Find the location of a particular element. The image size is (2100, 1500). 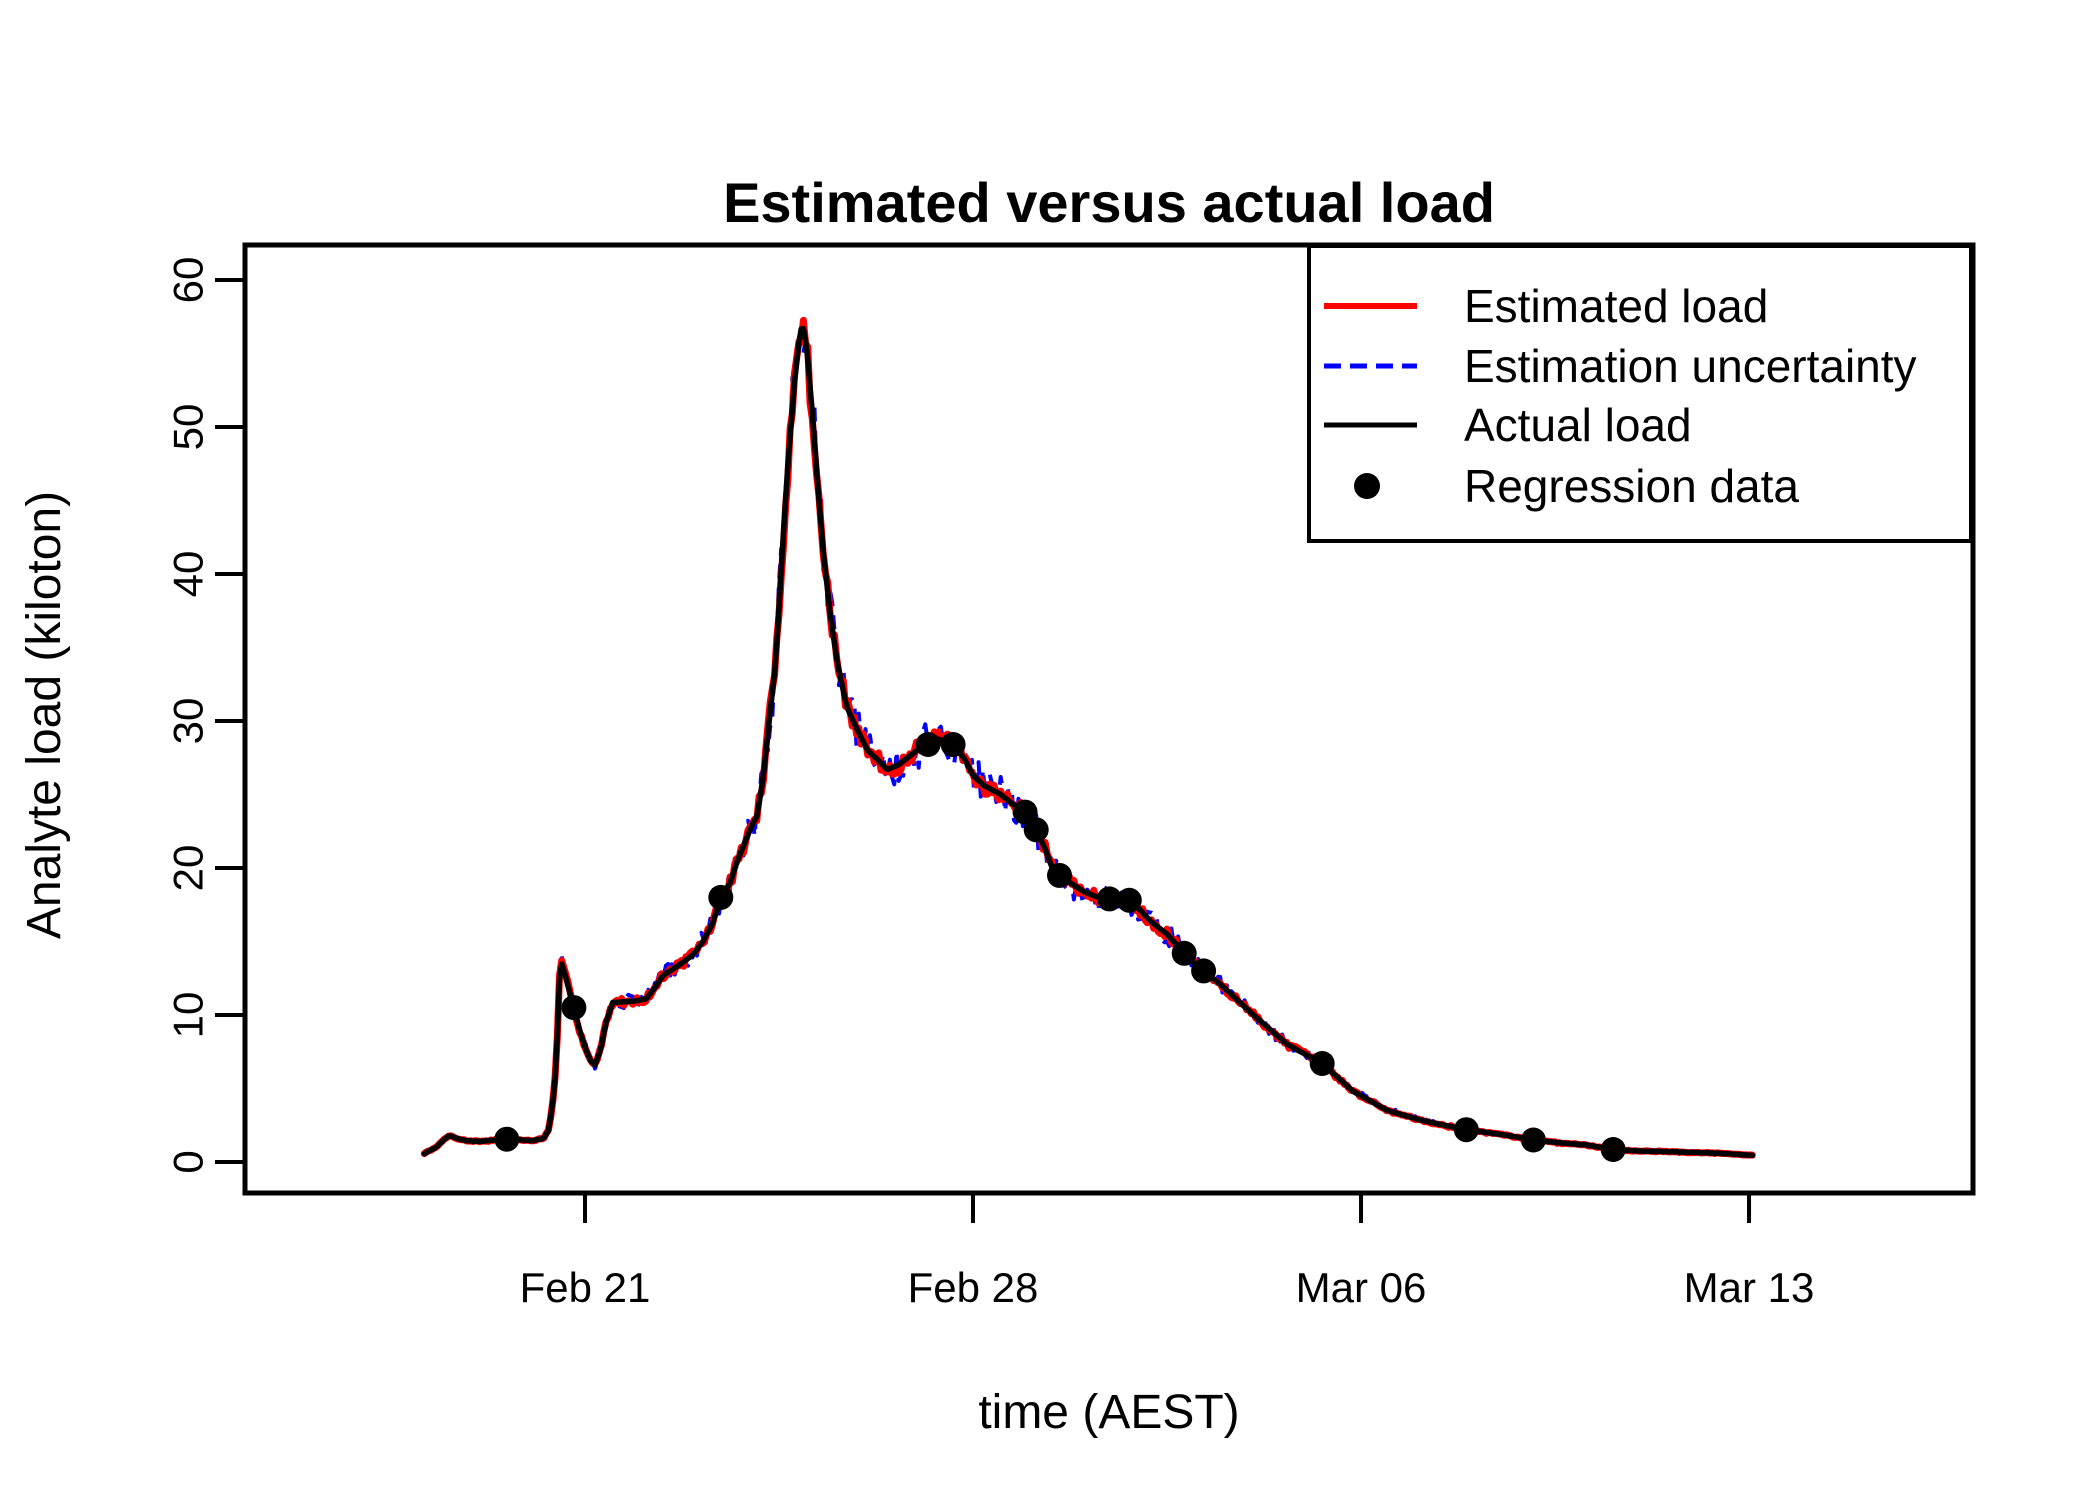

y-axis-ticks: 0 10 20 30 40 50 60 is located at coordinates (205, 715).